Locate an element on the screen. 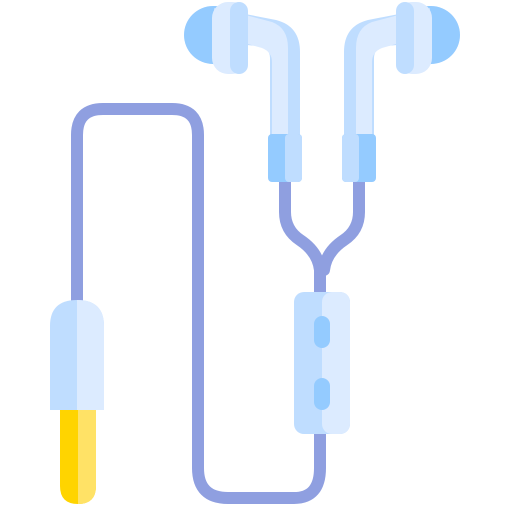 The height and width of the screenshot is (512, 512). cable-split-right is located at coordinates (341, 224).